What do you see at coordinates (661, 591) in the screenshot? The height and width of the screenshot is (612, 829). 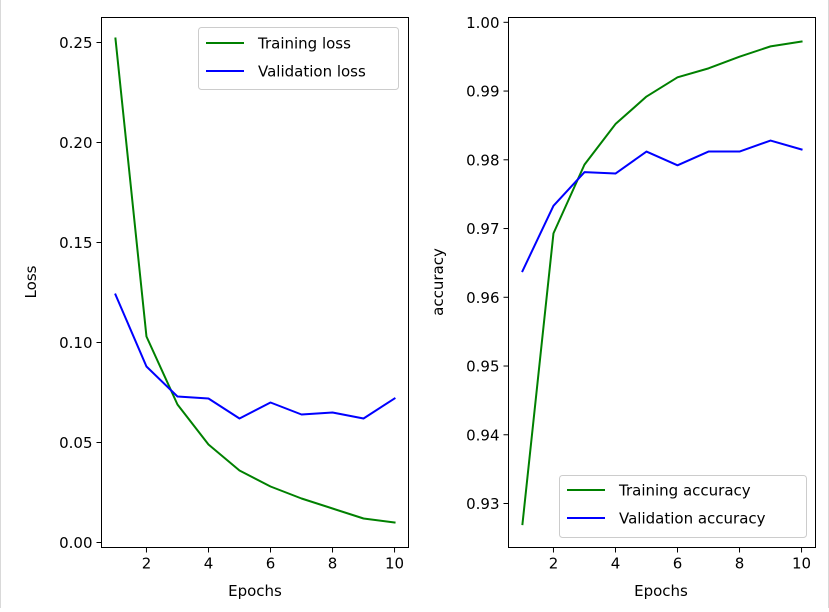 I see `accuracy-x-axis-label: Epochs` at bounding box center [661, 591].